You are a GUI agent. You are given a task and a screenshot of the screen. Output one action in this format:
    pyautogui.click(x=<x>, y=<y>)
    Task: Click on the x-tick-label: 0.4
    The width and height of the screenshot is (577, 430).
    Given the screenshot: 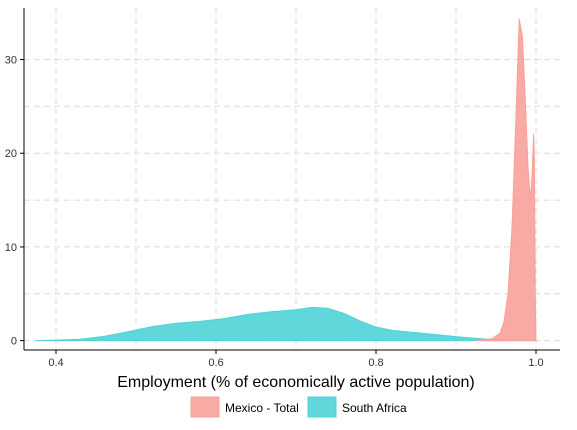 What is the action you would take?
    pyautogui.click(x=55, y=363)
    